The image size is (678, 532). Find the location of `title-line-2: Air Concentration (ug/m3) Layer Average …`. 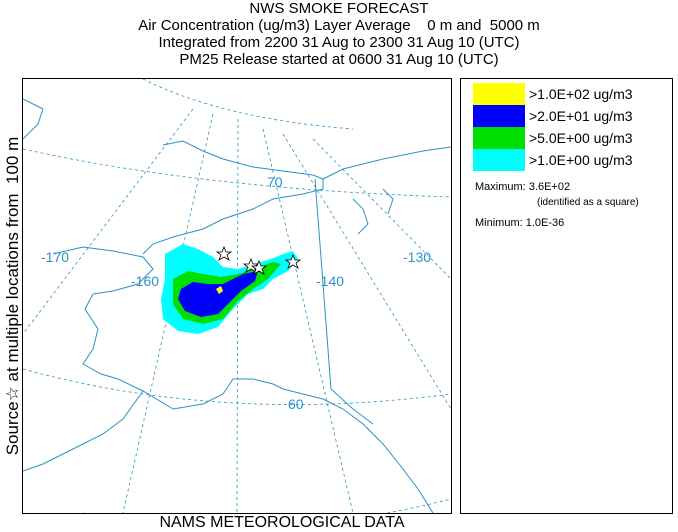

title-line-2: Air Concentration (ug/m3) Layer Average … is located at coordinates (339, 25).